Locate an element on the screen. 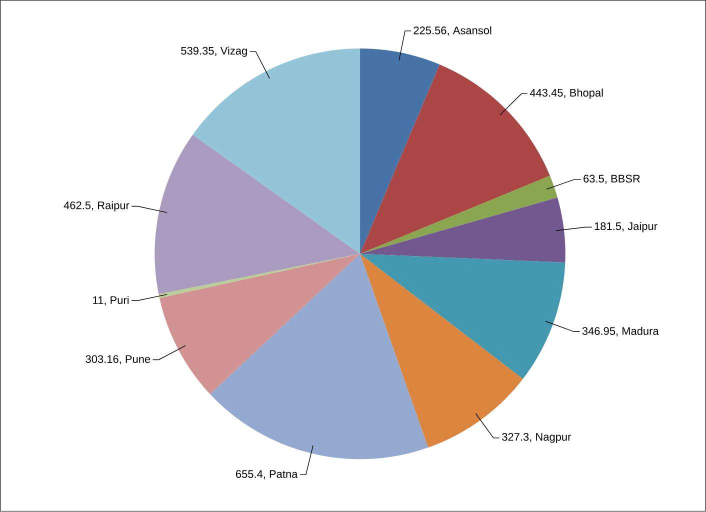 This screenshot has height=512, width=706. slice-label: Puri is located at coordinates (119, 300).